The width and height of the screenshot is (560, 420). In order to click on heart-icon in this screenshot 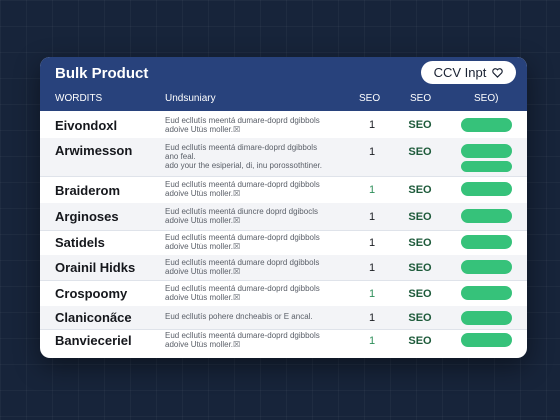, I will do `click(498, 72)`.